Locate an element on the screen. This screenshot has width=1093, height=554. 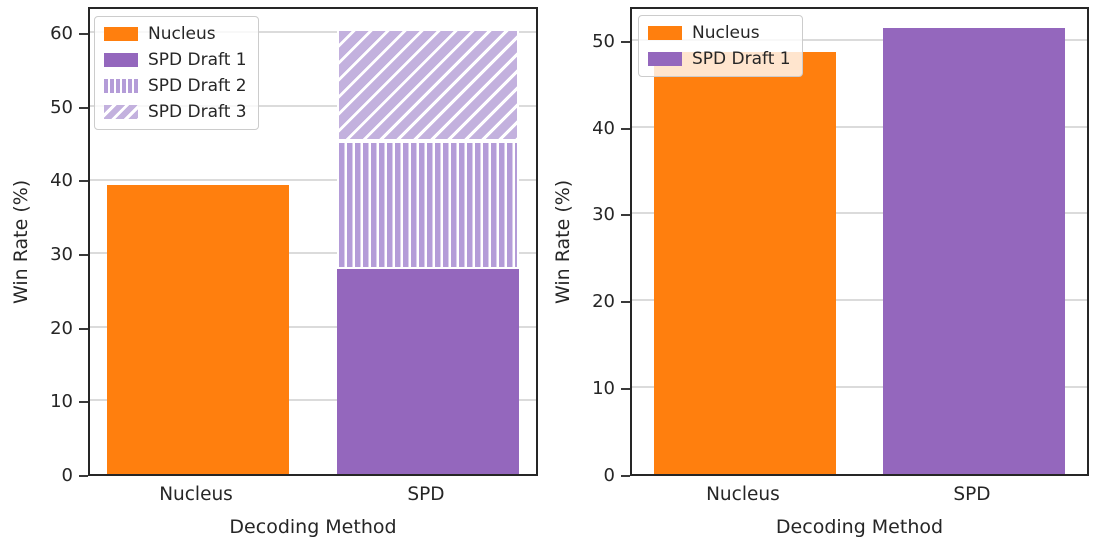
legend-item: SPD Draft 3 is located at coordinates (175, 112).